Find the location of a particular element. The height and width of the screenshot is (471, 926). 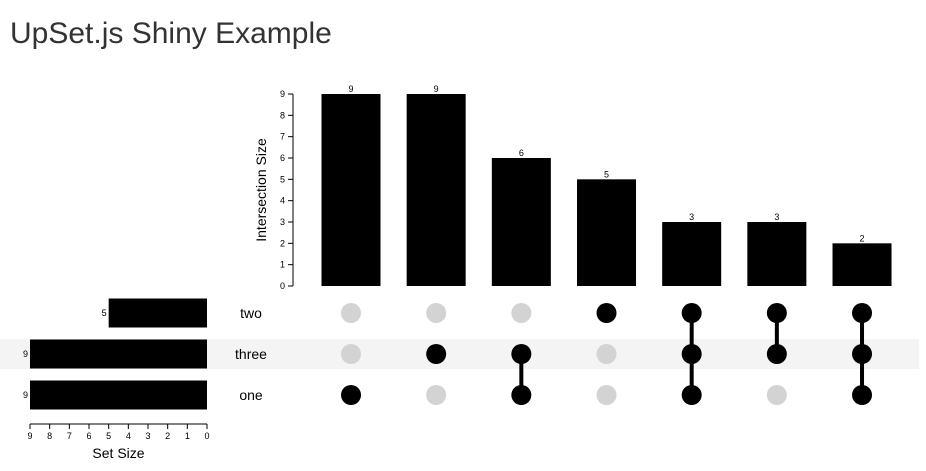

intersection-tick-label: 9 is located at coordinates (282, 94).